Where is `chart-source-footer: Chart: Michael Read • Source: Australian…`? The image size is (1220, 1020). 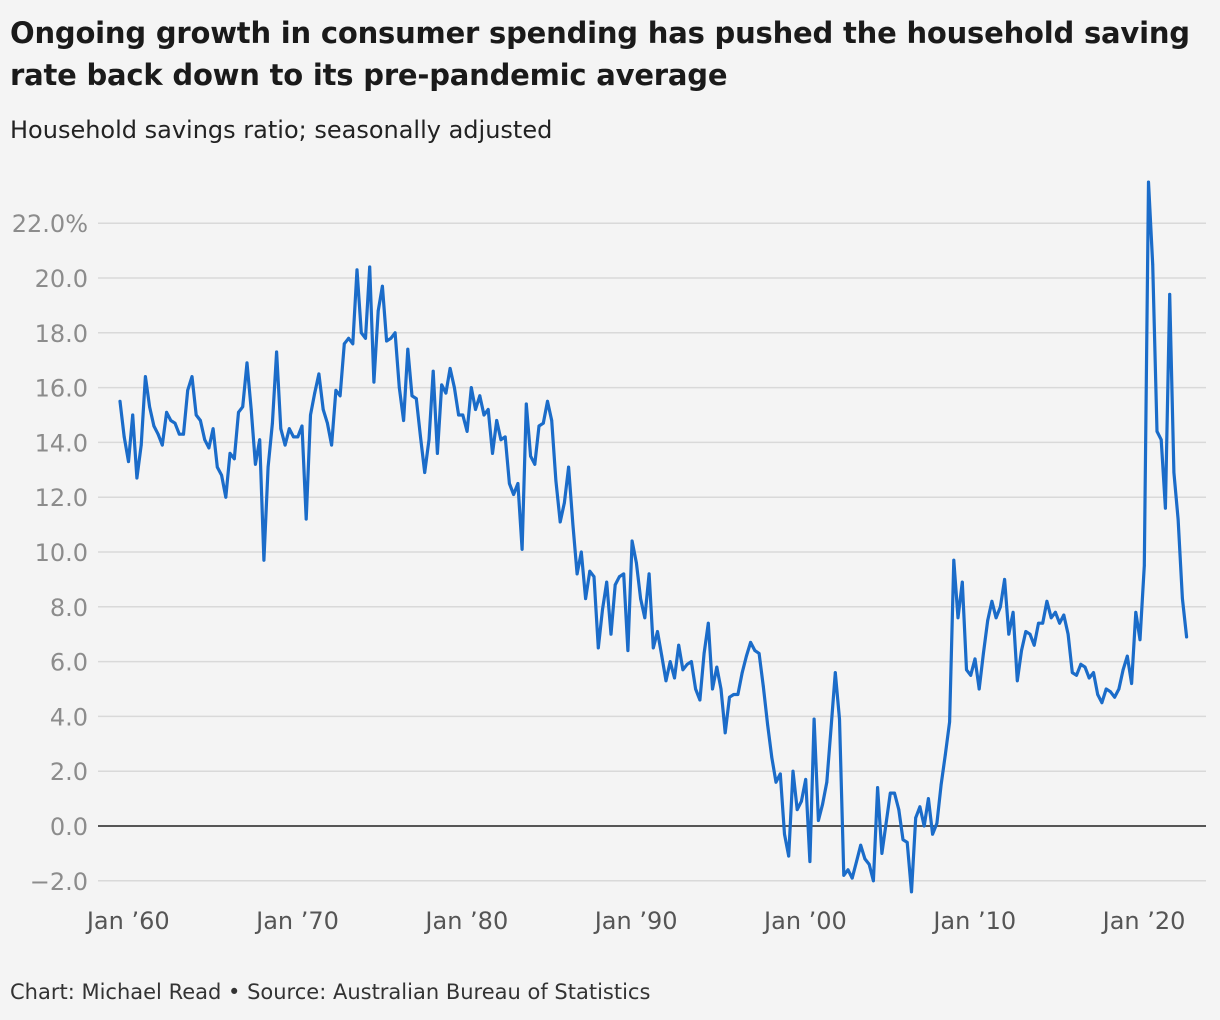
chart-source-footer: Chart: Michael Read • Source: Australian… is located at coordinates (330, 992).